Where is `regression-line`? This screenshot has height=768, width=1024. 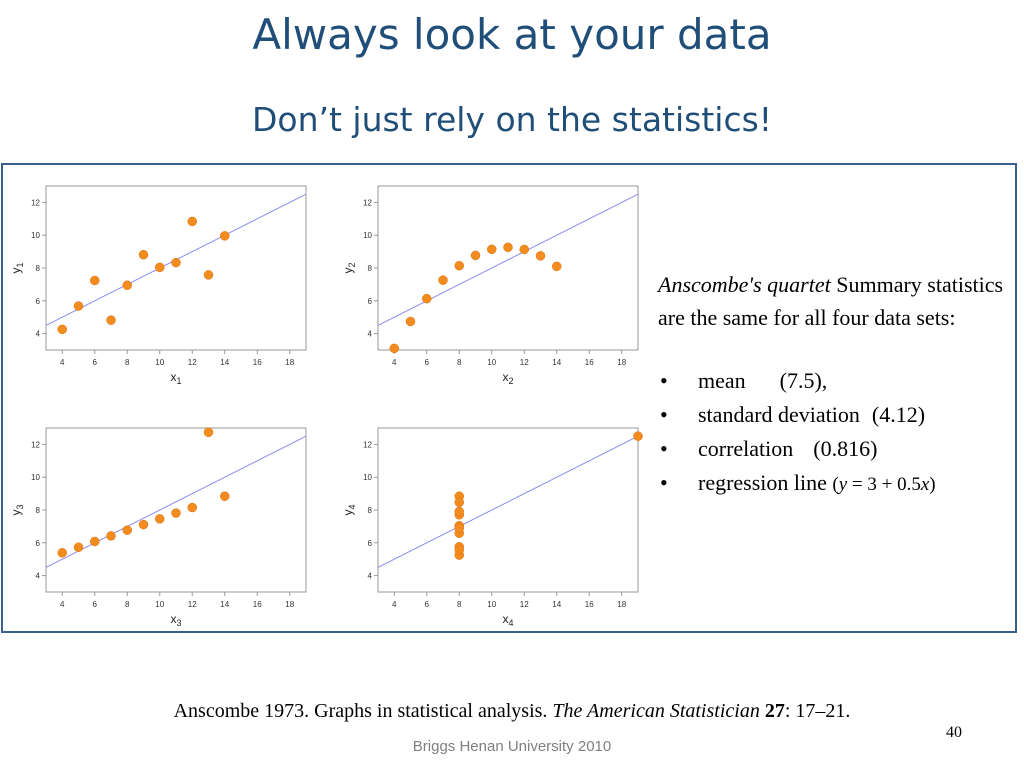 regression-line is located at coordinates (508, 501).